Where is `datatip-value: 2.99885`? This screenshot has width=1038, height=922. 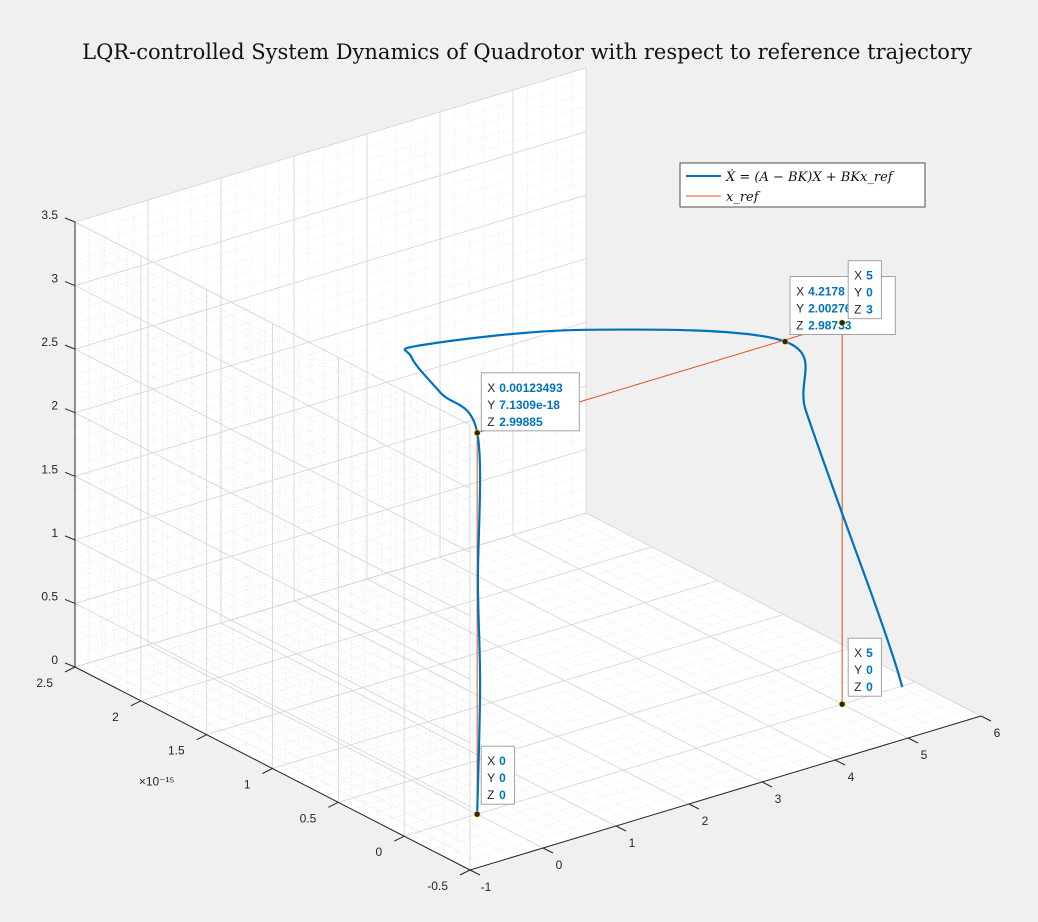
datatip-value: 2.99885 is located at coordinates (521, 422).